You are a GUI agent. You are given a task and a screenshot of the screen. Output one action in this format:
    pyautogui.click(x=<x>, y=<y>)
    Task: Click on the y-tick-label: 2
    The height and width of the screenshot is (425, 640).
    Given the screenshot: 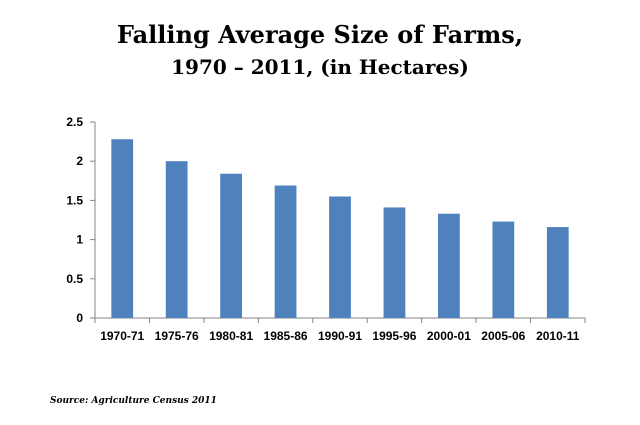 What is the action you would take?
    pyautogui.click(x=79, y=161)
    